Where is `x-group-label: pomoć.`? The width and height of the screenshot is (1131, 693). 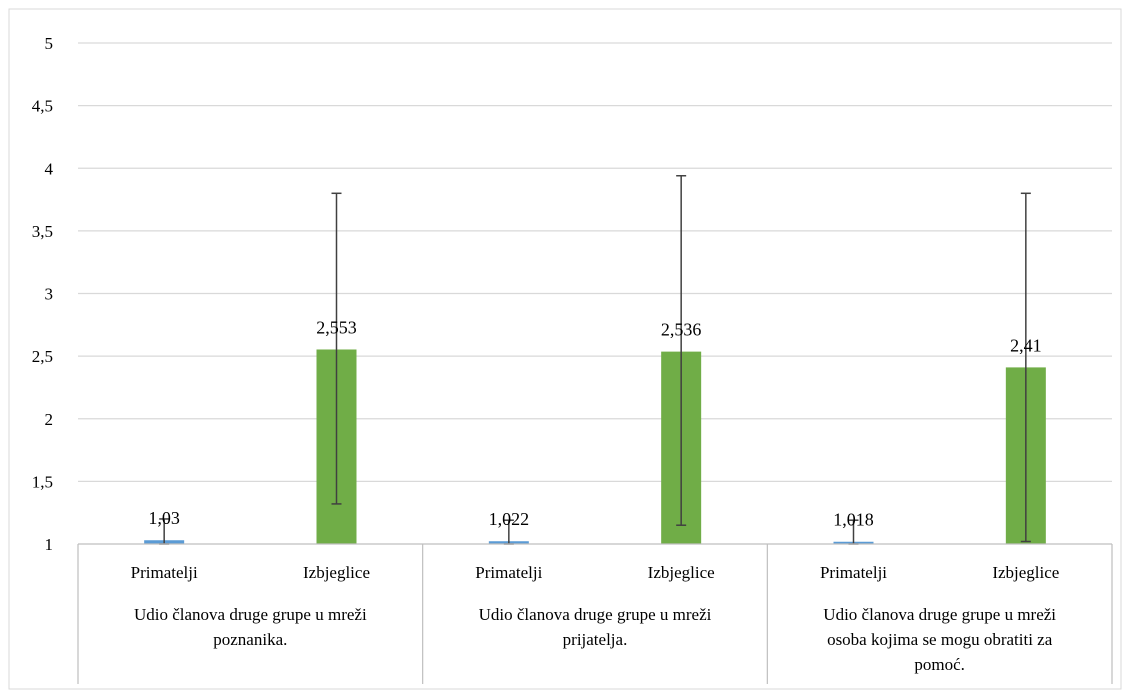 x-group-label: pomoć. is located at coordinates (939, 664).